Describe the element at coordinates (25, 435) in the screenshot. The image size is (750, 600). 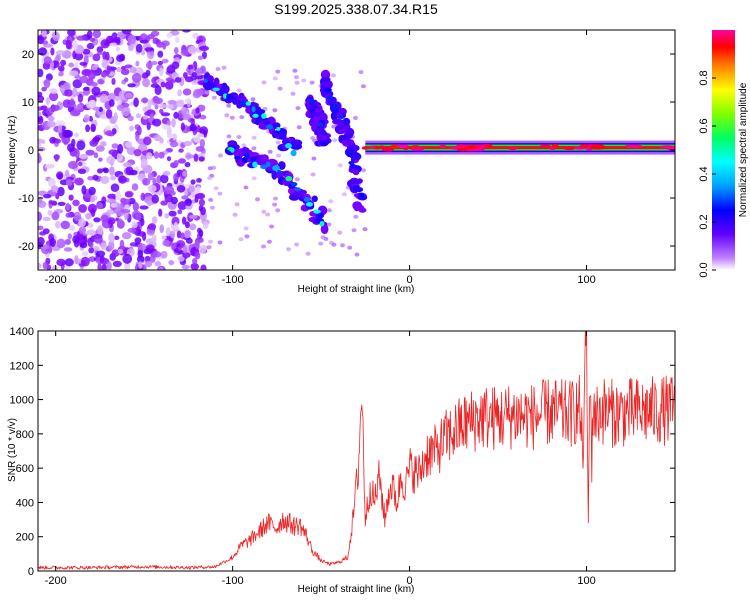
I see `snr-y-tick-label: 800` at that location.